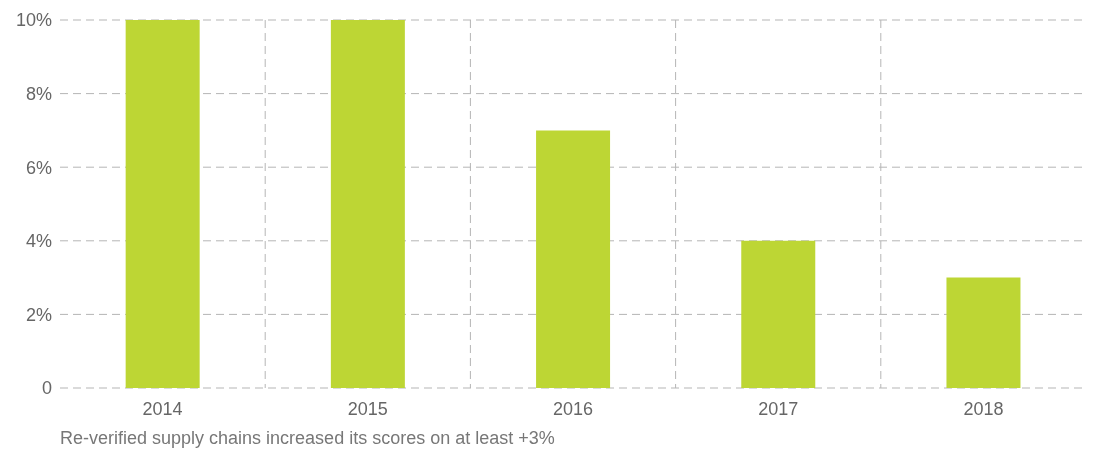 The image size is (1093, 454). I want to click on y-tick-label: 0, so click(46, 388).